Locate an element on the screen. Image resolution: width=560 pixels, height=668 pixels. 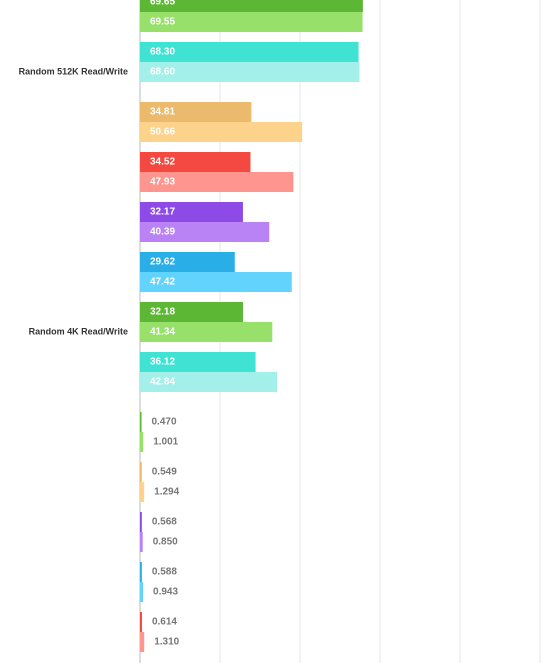
value-label: 34.81 is located at coordinates (162, 112).